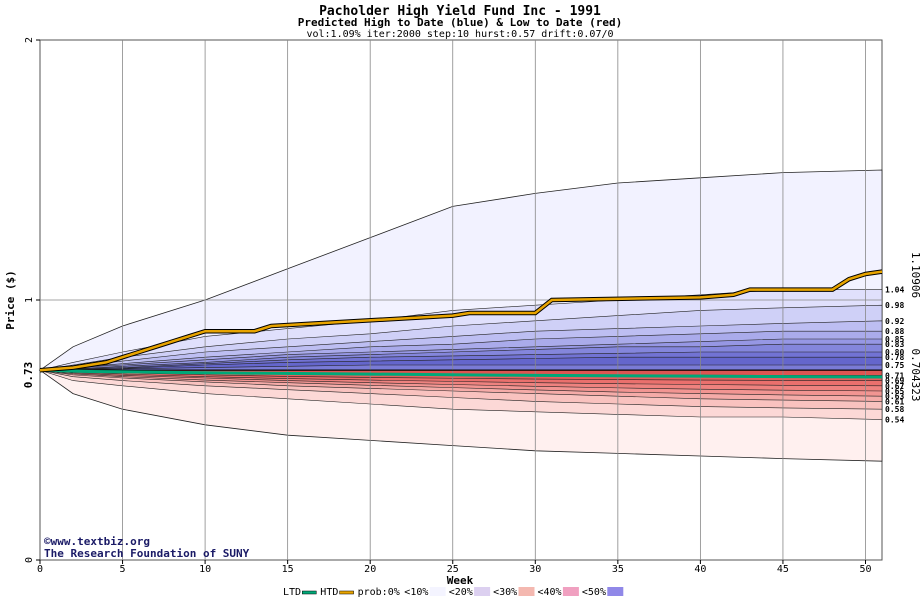 This screenshot has width=920, height=600. What do you see at coordinates (416, 592) in the screenshot?
I see `legend-label: <10%` at bounding box center [416, 592].